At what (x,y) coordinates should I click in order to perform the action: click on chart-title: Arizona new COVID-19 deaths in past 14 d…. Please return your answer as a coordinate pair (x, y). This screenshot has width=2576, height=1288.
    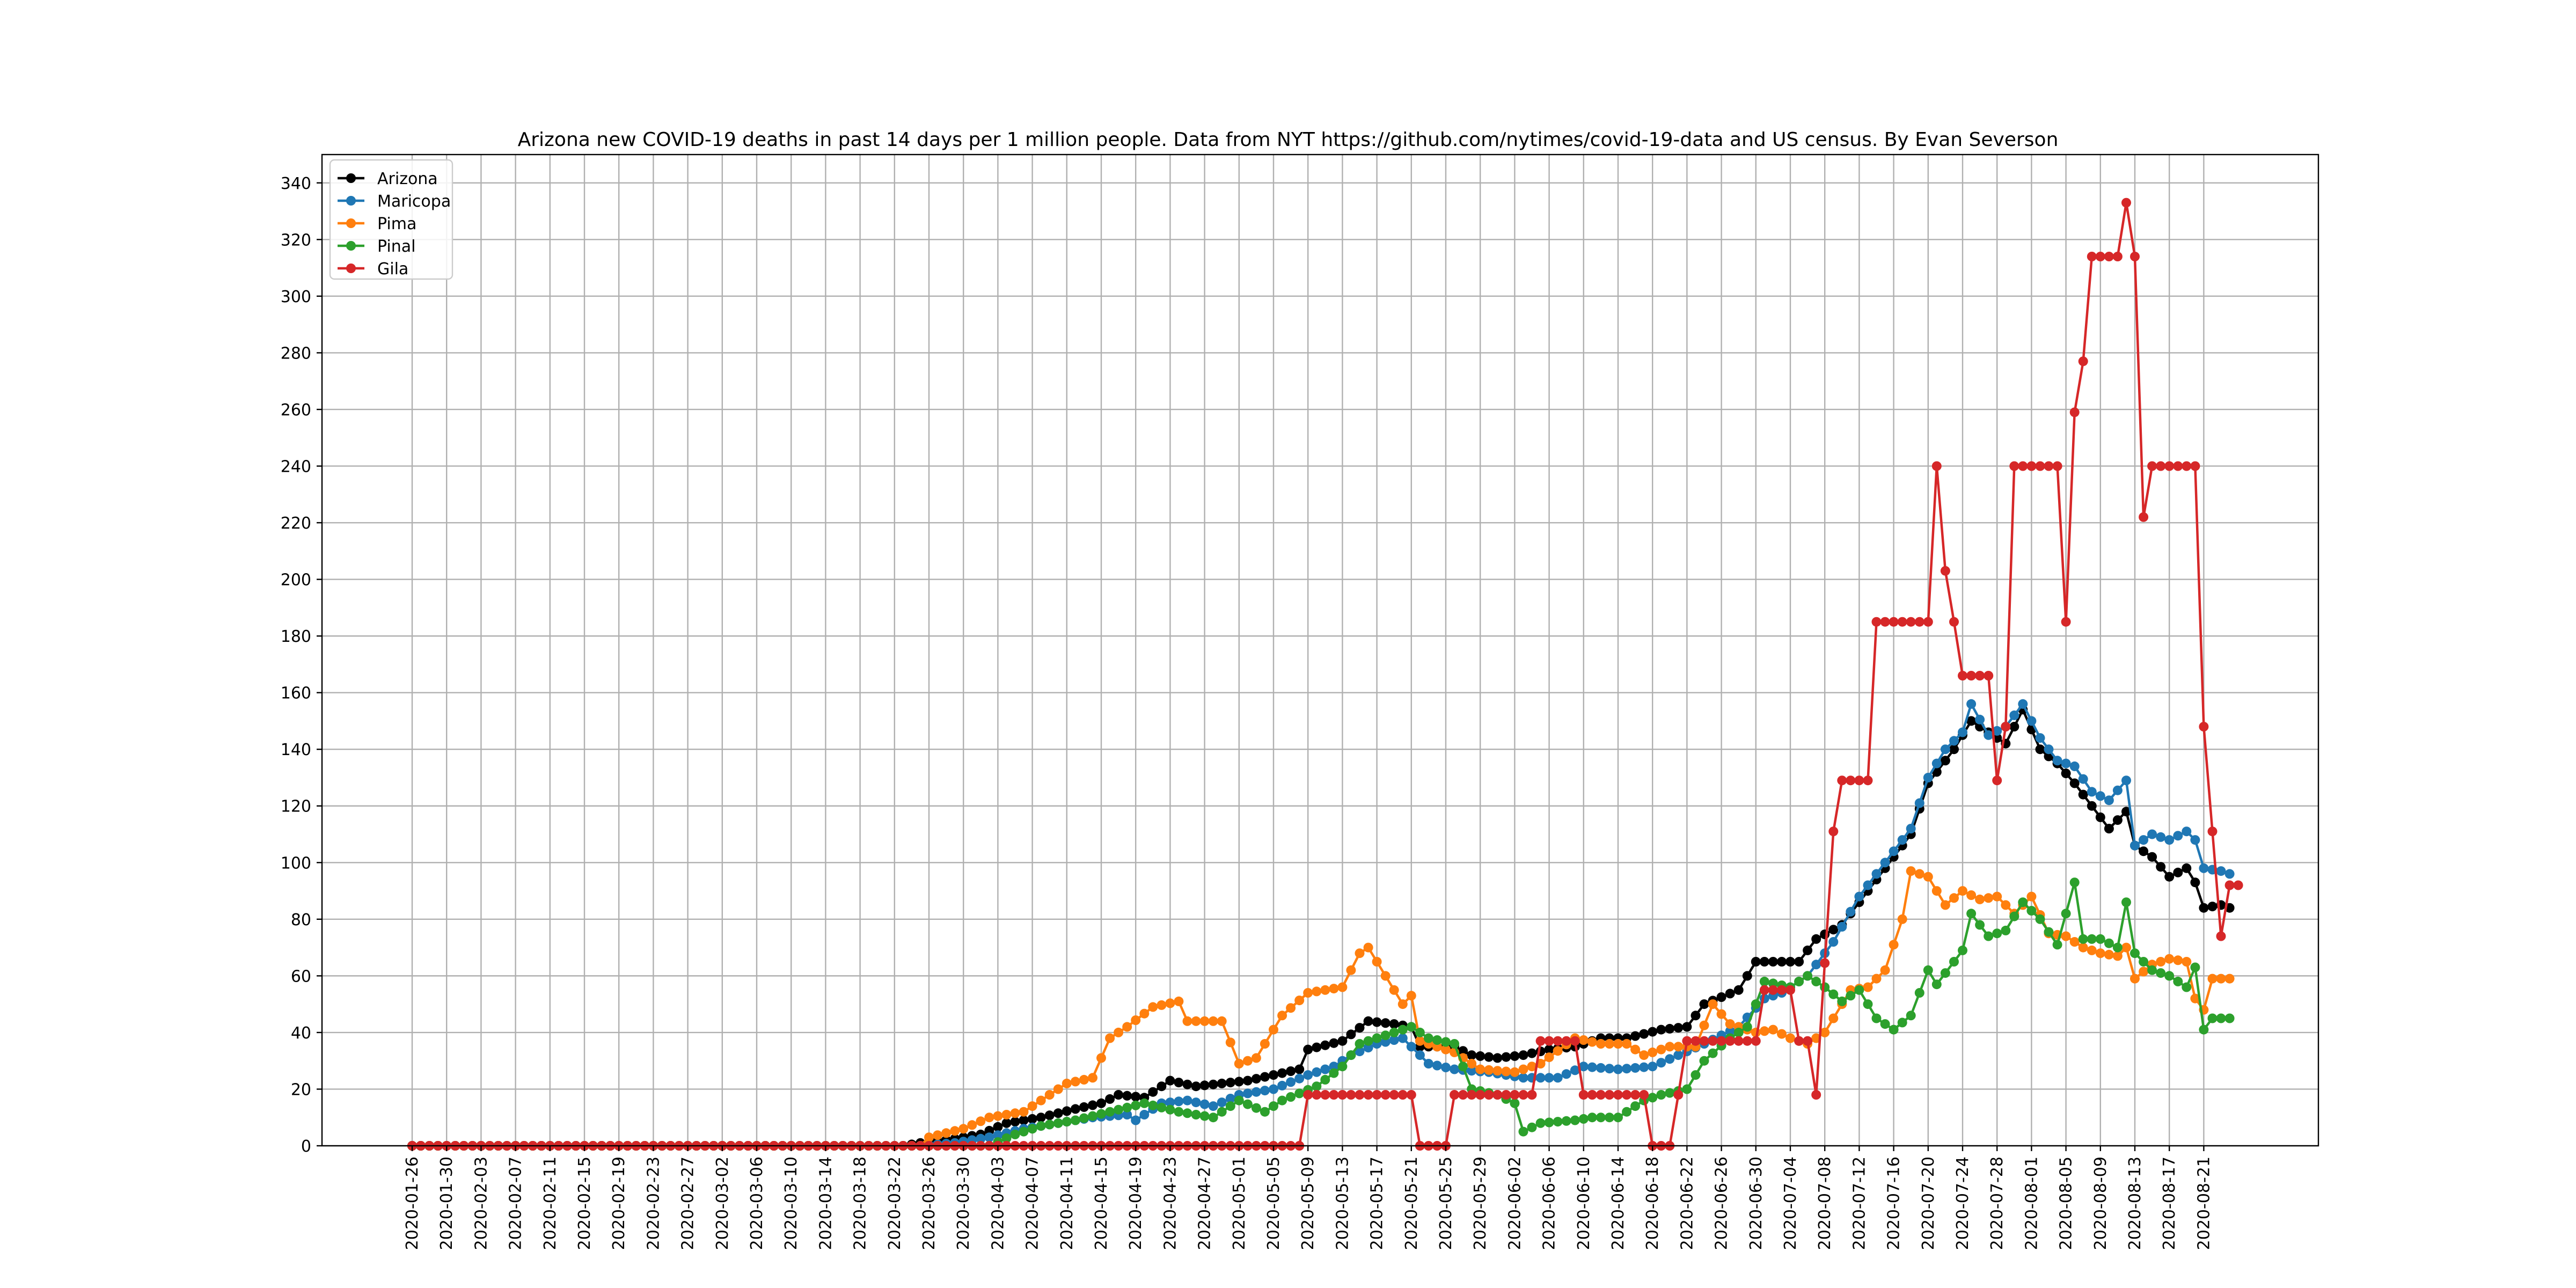
    Looking at the image, I should click on (1288, 140).